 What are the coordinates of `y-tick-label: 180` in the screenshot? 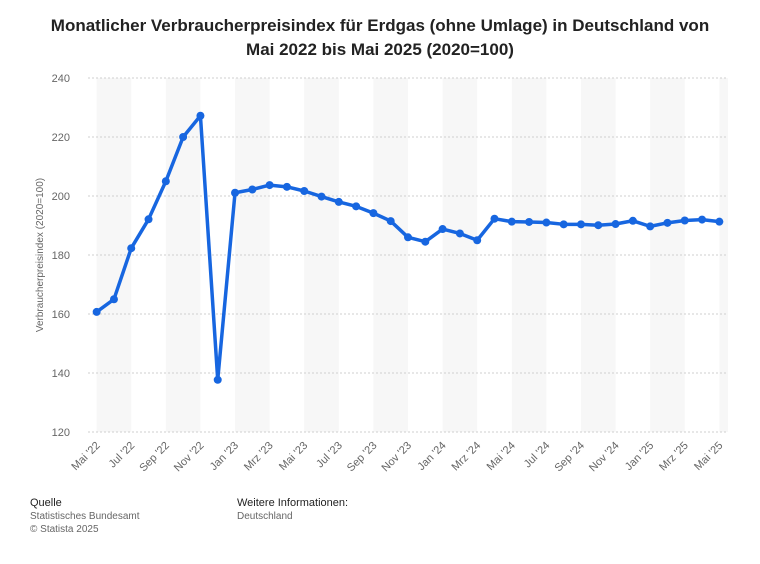 It's located at (61, 256).